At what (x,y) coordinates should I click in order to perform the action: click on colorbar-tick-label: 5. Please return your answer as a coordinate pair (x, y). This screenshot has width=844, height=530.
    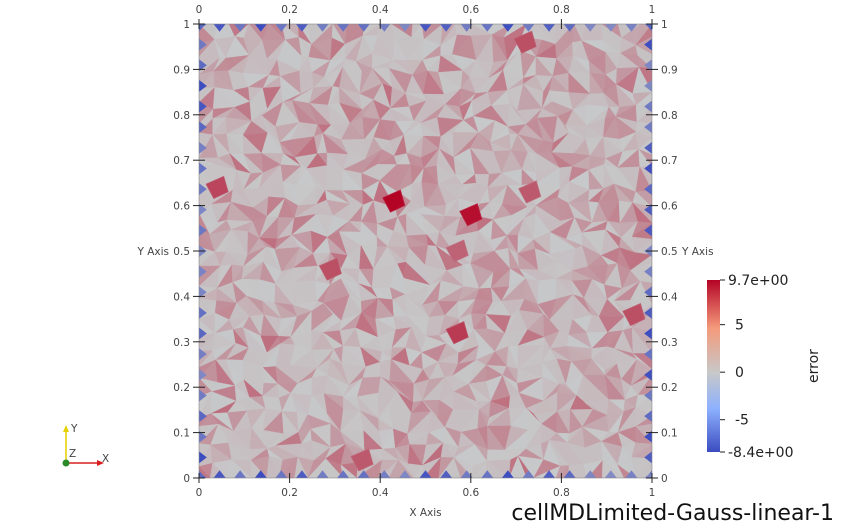
    Looking at the image, I should click on (739, 326).